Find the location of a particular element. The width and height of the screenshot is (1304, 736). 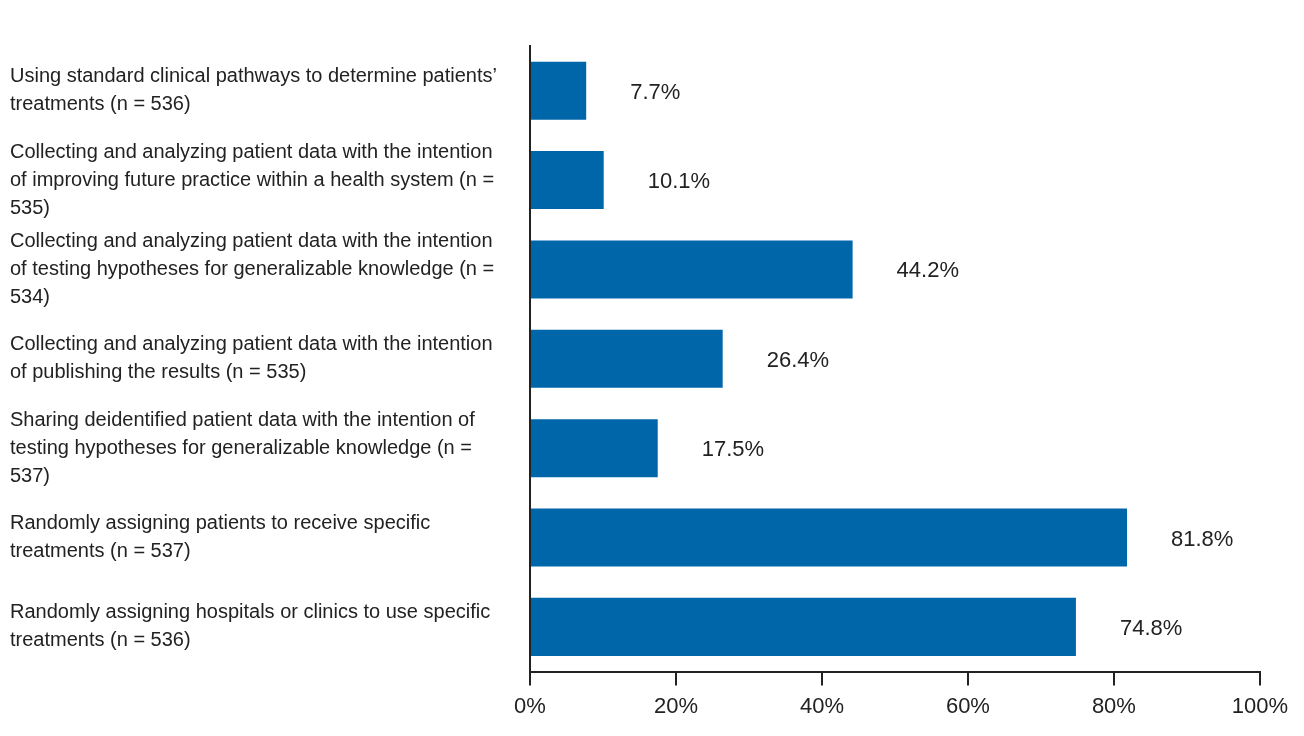

x-tick-label: 40% is located at coordinates (821, 705).